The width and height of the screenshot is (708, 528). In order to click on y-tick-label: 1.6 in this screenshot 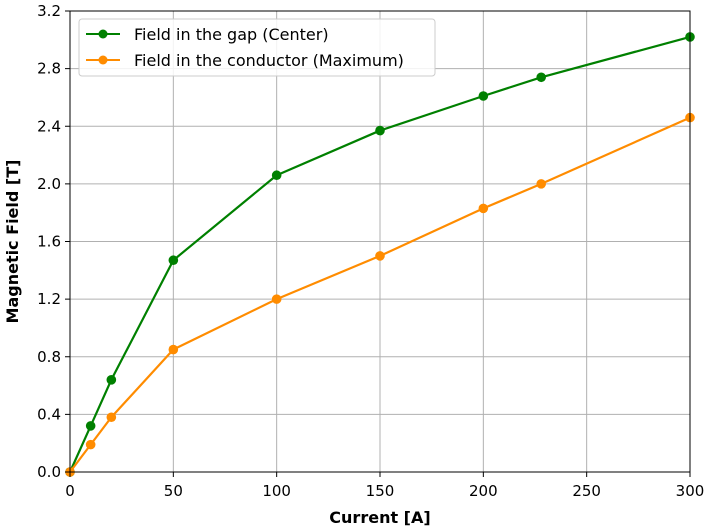, I will do `click(49, 242)`.